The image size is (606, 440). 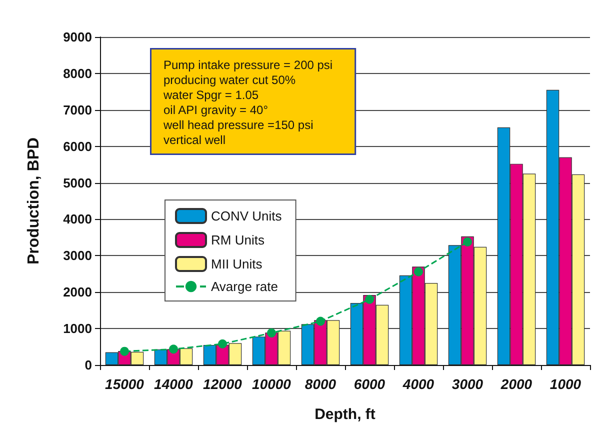 What do you see at coordinates (237, 264) in the screenshot?
I see `legend-label: MII Units` at bounding box center [237, 264].